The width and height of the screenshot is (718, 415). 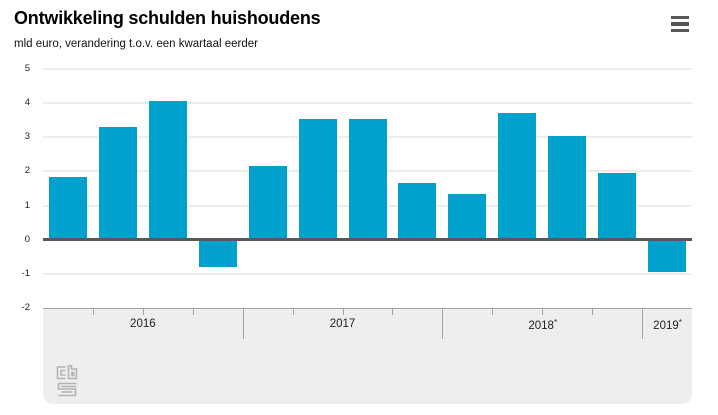 What do you see at coordinates (117, 183) in the screenshot?
I see `bar-2016-q2` at bounding box center [117, 183].